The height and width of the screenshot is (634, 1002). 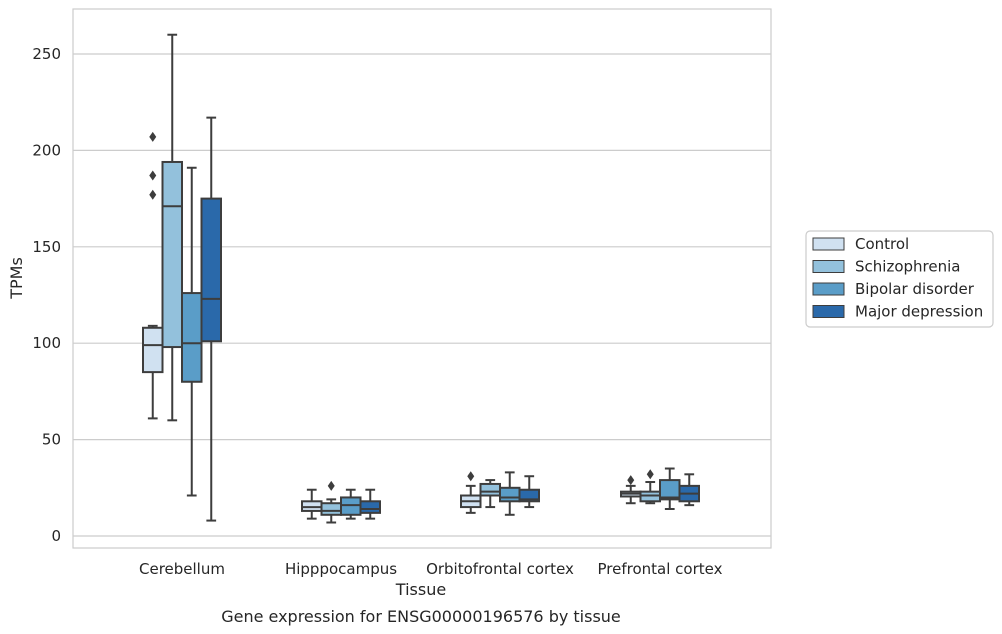 What do you see at coordinates (660, 569) in the screenshot?
I see `x-tick-label: Prefrontal cortex` at bounding box center [660, 569].